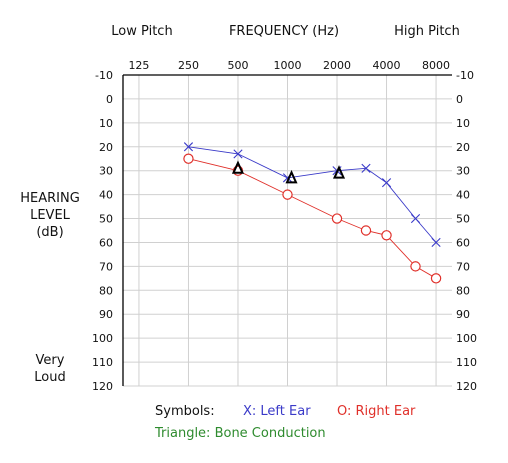 The height and width of the screenshot is (463, 508). I want to click on y-tick-label-right: 50, so click(463, 219).